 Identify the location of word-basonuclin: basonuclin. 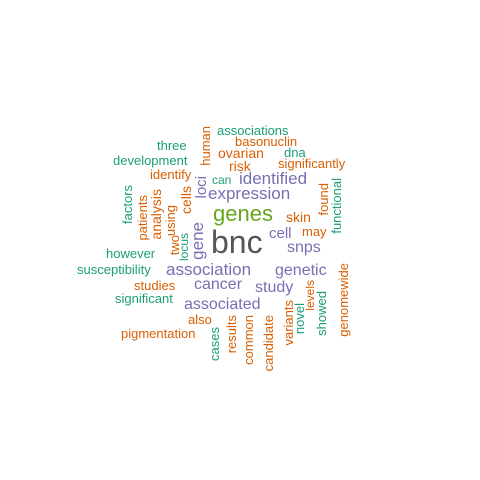
(266, 141).